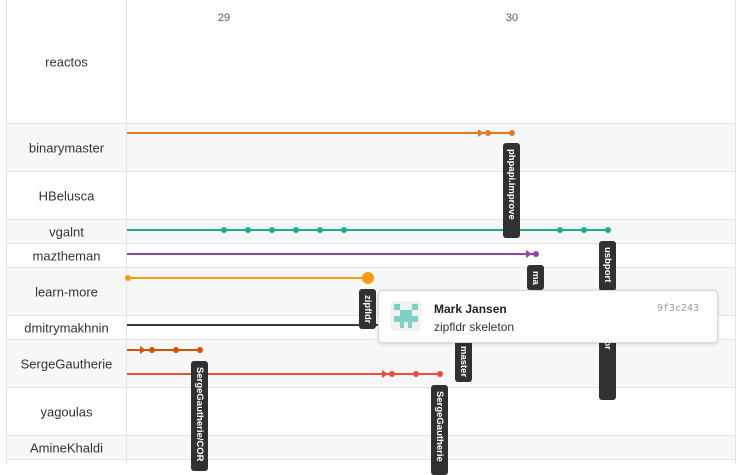  Describe the element at coordinates (371, 196) in the screenshot. I see `author-row-hbelusca: HBelusca` at that location.